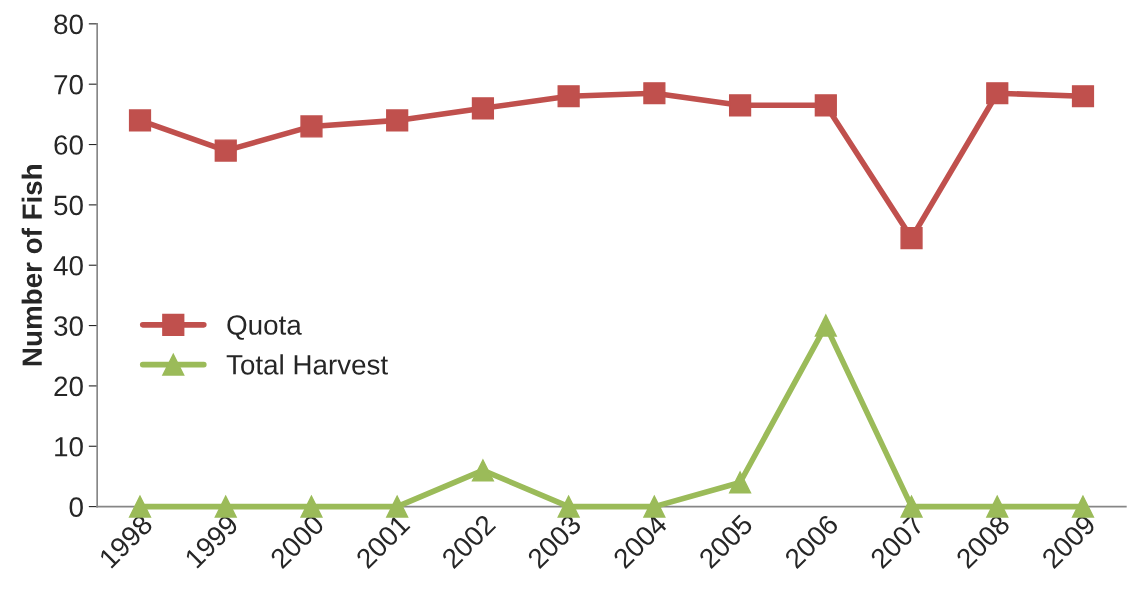 Image resolution: width=1143 pixels, height=596 pixels. What do you see at coordinates (68, 145) in the screenshot?
I see `y-tick-label: 60` at bounding box center [68, 145].